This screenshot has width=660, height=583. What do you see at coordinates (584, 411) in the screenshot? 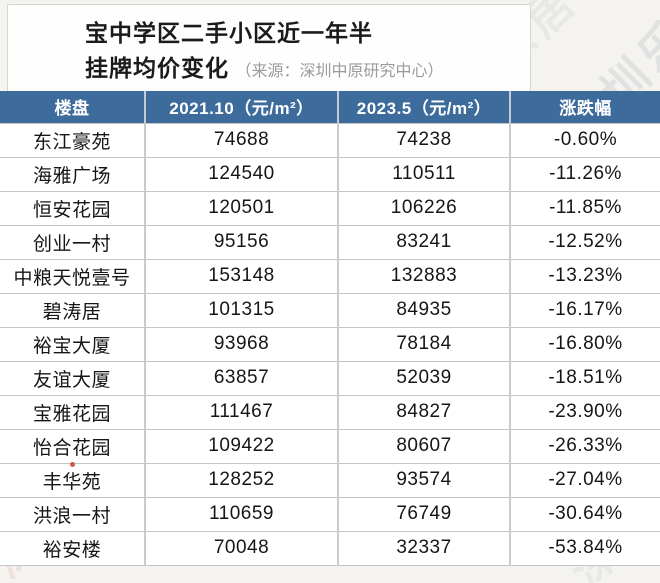
I see `cell-change: -23.90%` at bounding box center [584, 411].